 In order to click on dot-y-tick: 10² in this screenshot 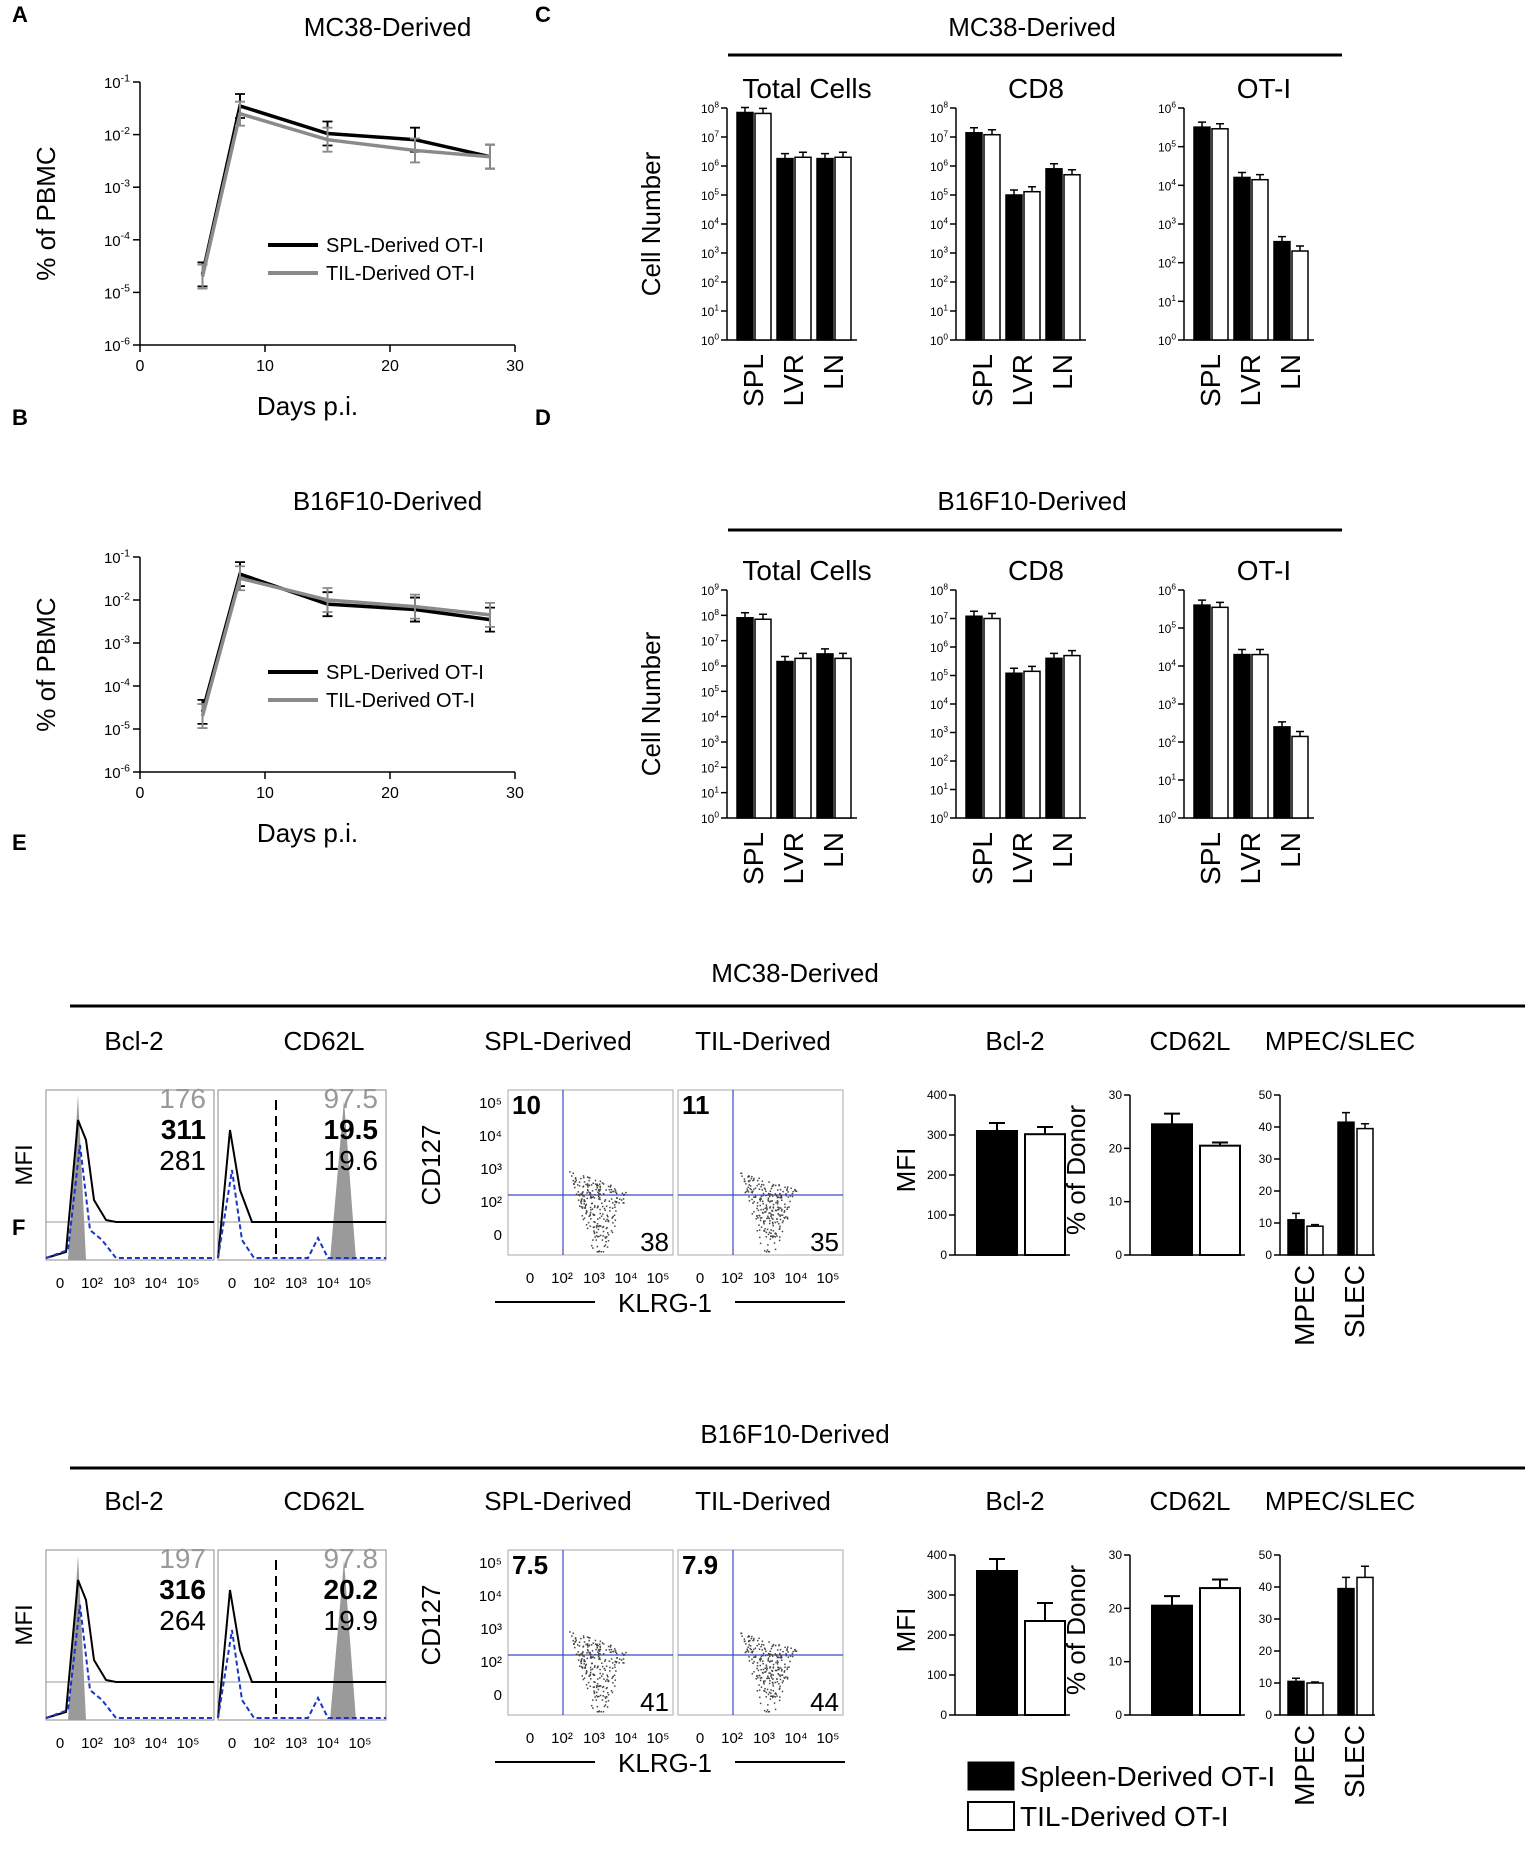, I will do `click(491, 1202)`.